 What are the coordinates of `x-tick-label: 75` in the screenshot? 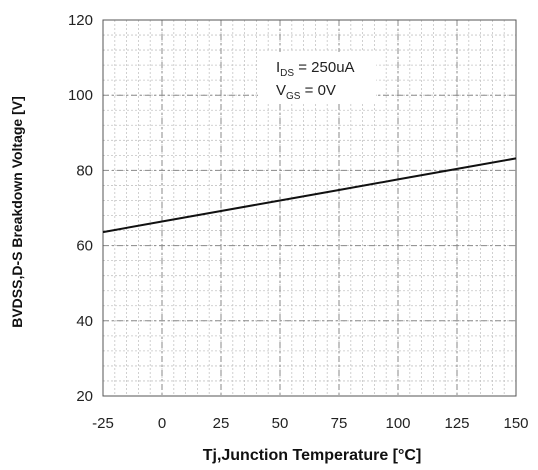 It's located at (339, 423).